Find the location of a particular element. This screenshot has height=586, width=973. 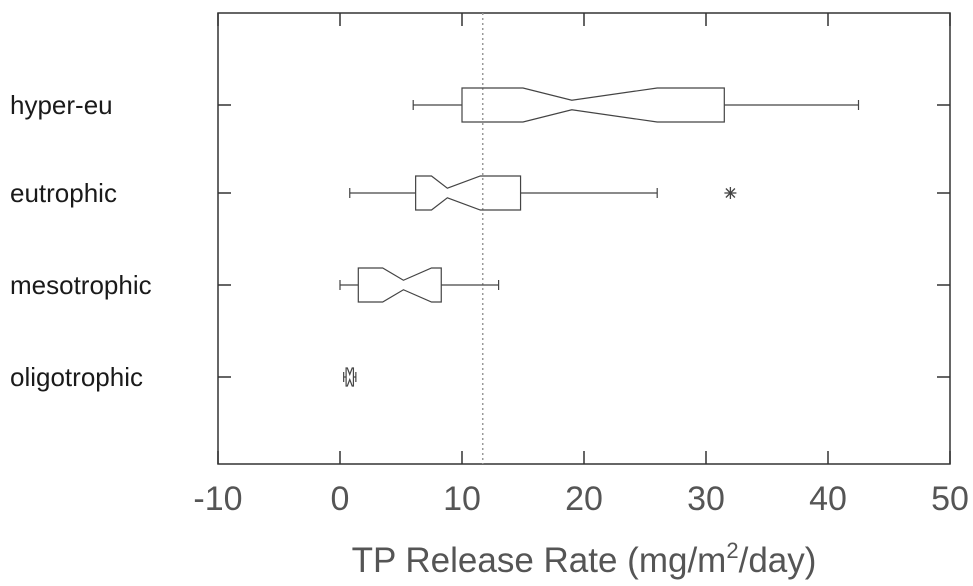

x-tick-label: -10 is located at coordinates (217, 499).